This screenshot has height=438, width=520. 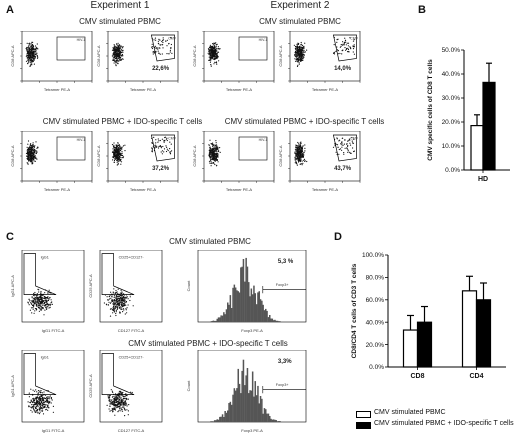 What do you see at coordinates (51, 61) in the screenshot?
I see `flow-dot-plot-e1-r1-hiv: HIV-1 Tetramer PE-A CD8 APC-A` at bounding box center [51, 61].